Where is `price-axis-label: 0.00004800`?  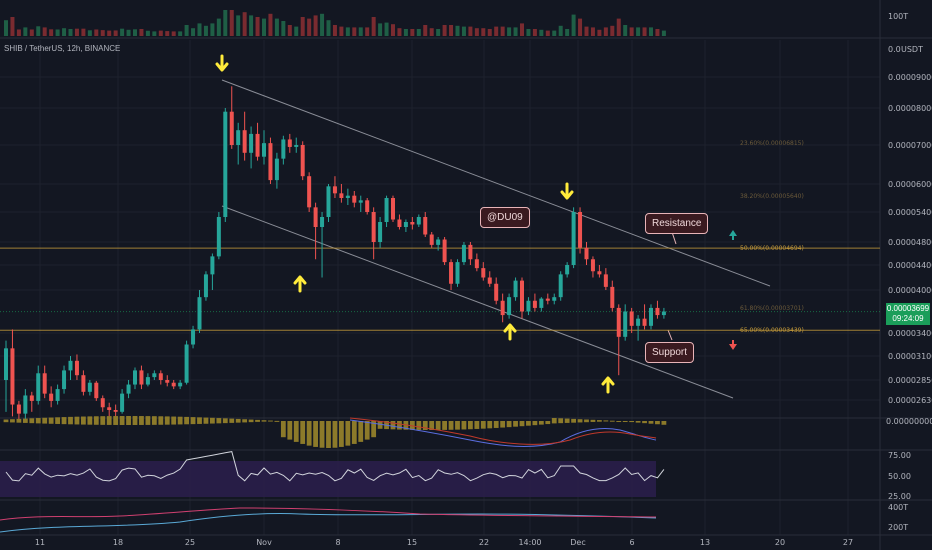
price-axis-label: 0.00004800 is located at coordinates (910, 242).